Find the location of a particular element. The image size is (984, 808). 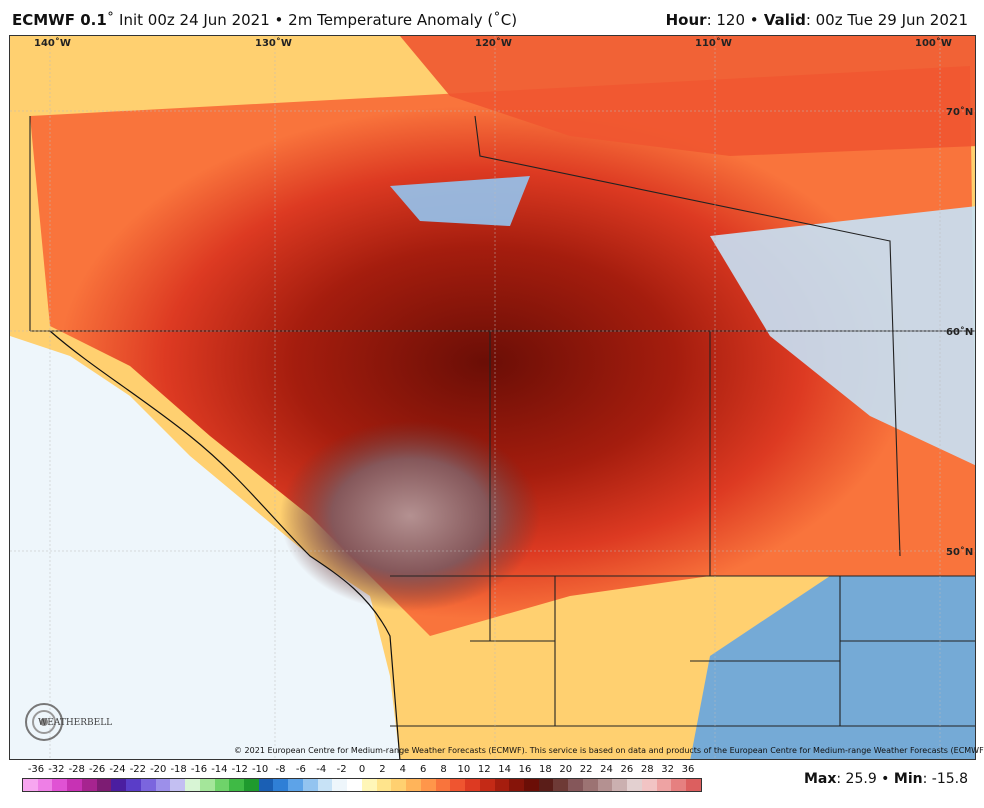

degree-symbol: ˚ is located at coordinates (110, 20).